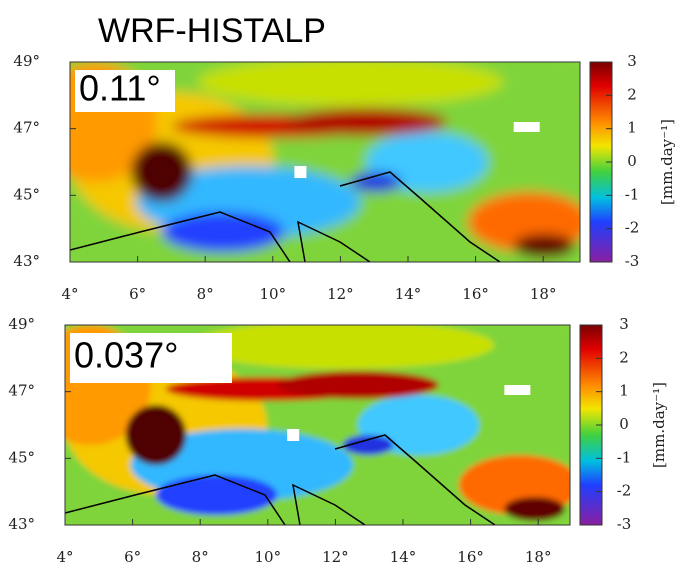  I want to click on title: WRF-HISTALP, so click(212, 31).